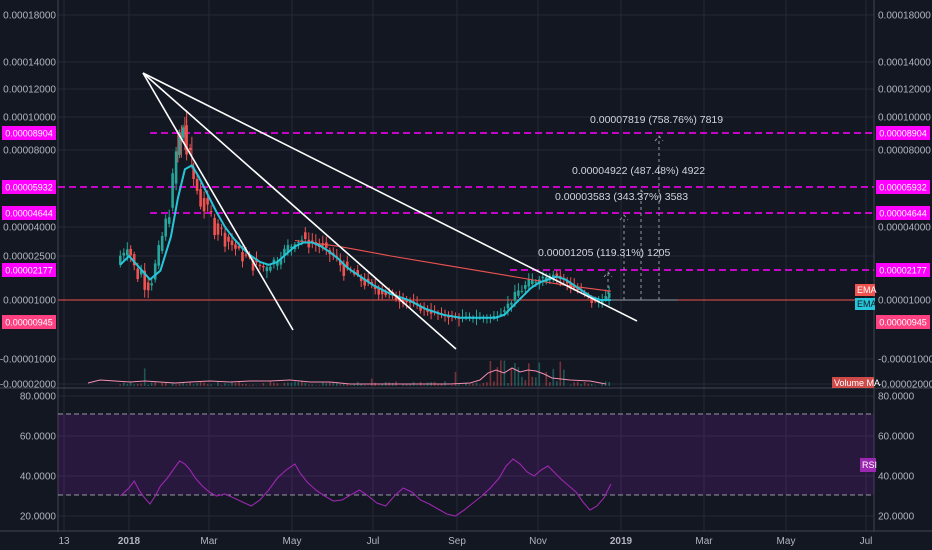 The width and height of the screenshot is (932, 550). Describe the element at coordinates (29, 228) in the screenshot. I see `price-tick-left: 0.00004000` at that location.